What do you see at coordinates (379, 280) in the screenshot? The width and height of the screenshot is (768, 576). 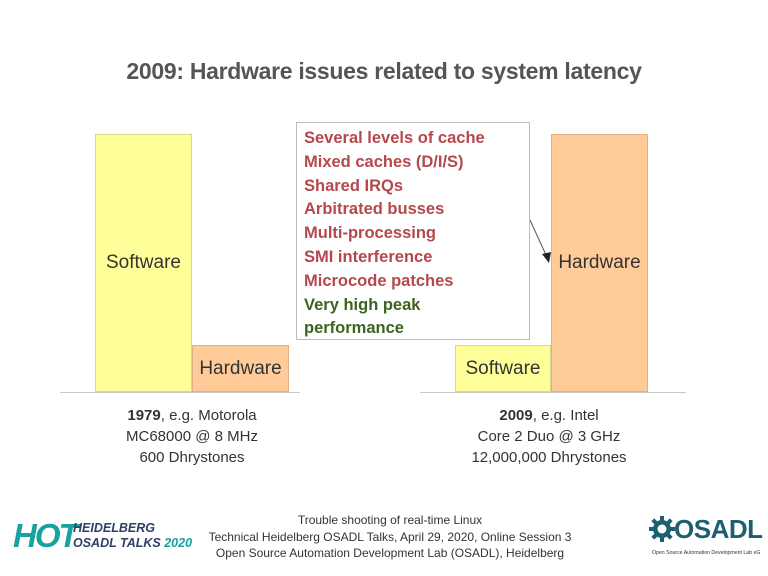 I see `issue-item: Microcode patches` at bounding box center [379, 280].